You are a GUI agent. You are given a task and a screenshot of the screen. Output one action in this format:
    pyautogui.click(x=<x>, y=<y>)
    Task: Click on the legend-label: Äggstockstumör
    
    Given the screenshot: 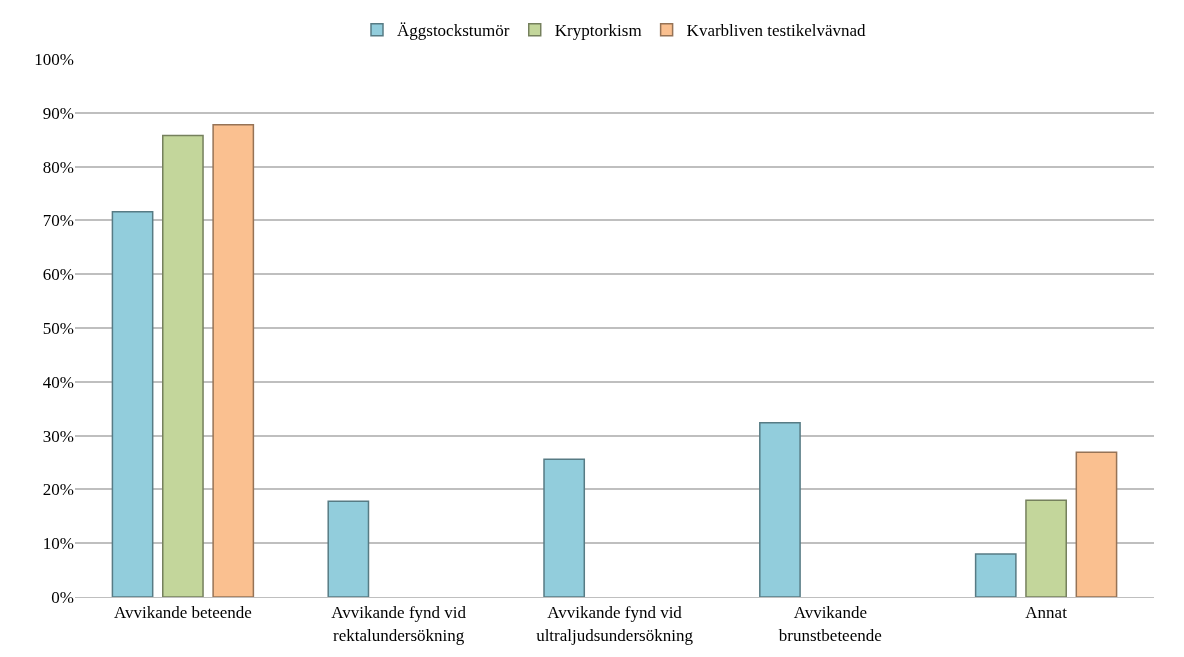 What is the action you would take?
    pyautogui.click(x=453, y=31)
    